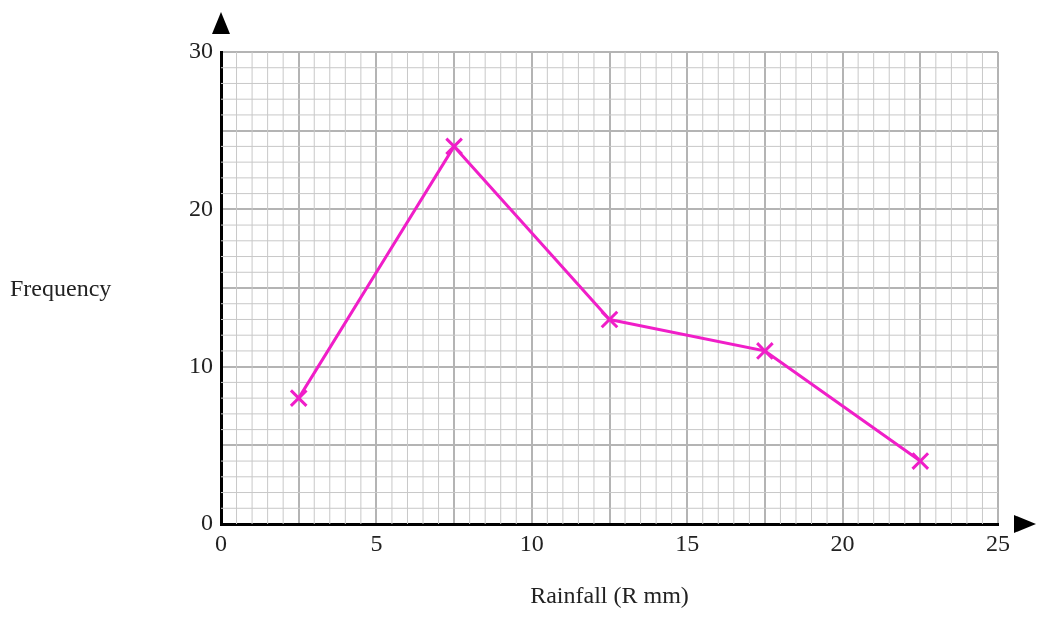 Image resolution: width=1037 pixels, height=623 pixels. I want to click on x-tick-label: 10, so click(531, 542).